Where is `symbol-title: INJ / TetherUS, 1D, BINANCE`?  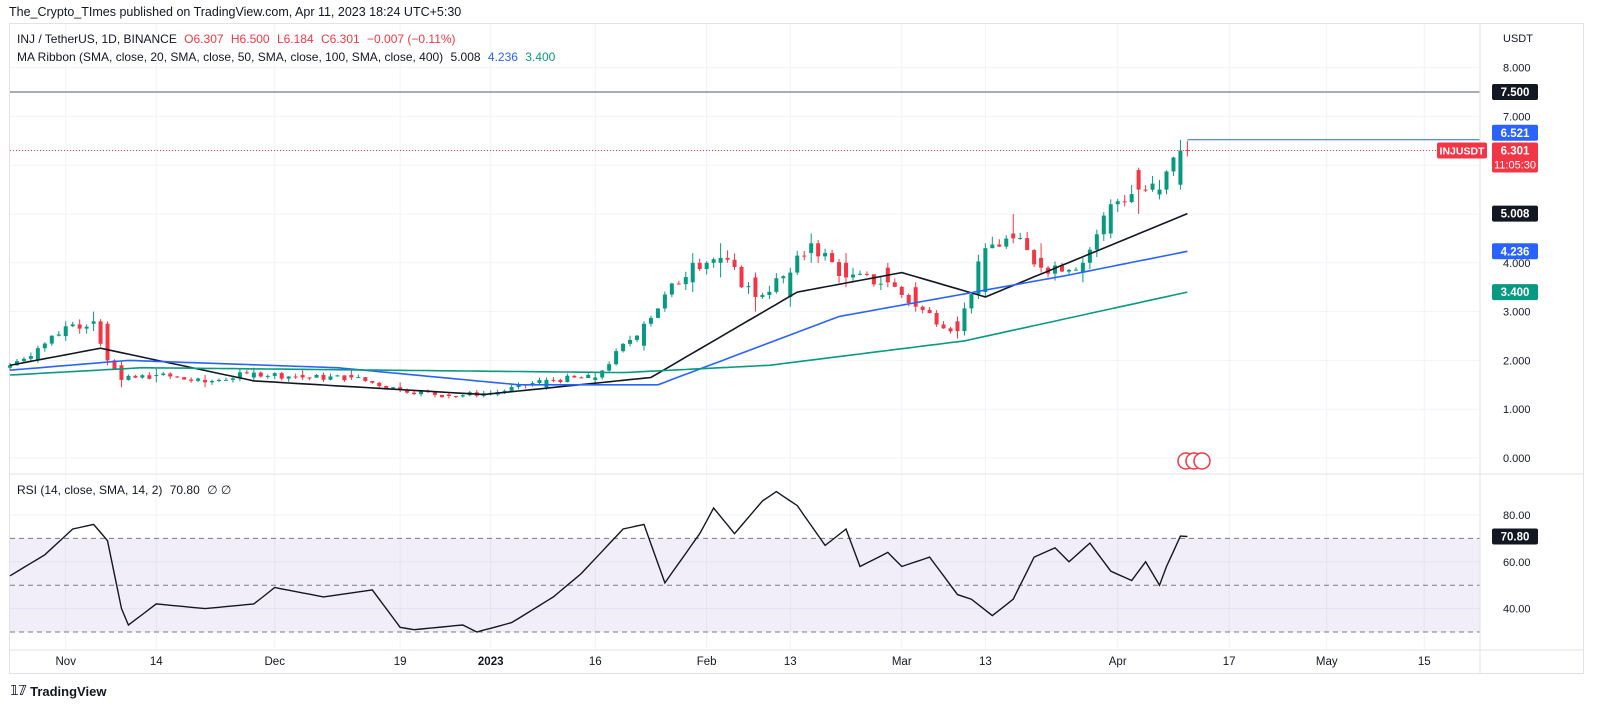 symbol-title: INJ / TetherUS, 1D, BINANCE is located at coordinates (97, 39).